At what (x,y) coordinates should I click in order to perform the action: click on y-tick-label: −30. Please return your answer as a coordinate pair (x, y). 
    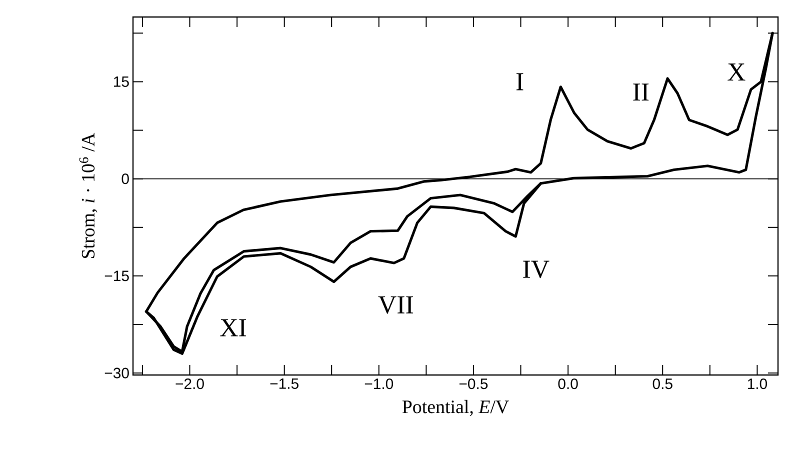
    Looking at the image, I should click on (116, 373).